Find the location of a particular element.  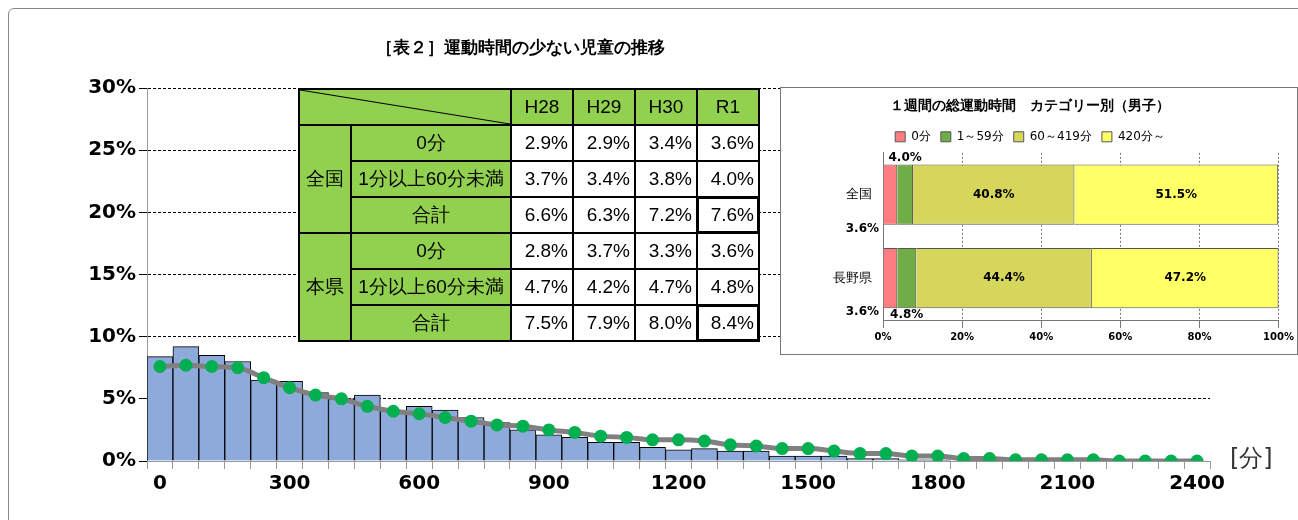

text: 2.8% is located at coordinates (546, 250).